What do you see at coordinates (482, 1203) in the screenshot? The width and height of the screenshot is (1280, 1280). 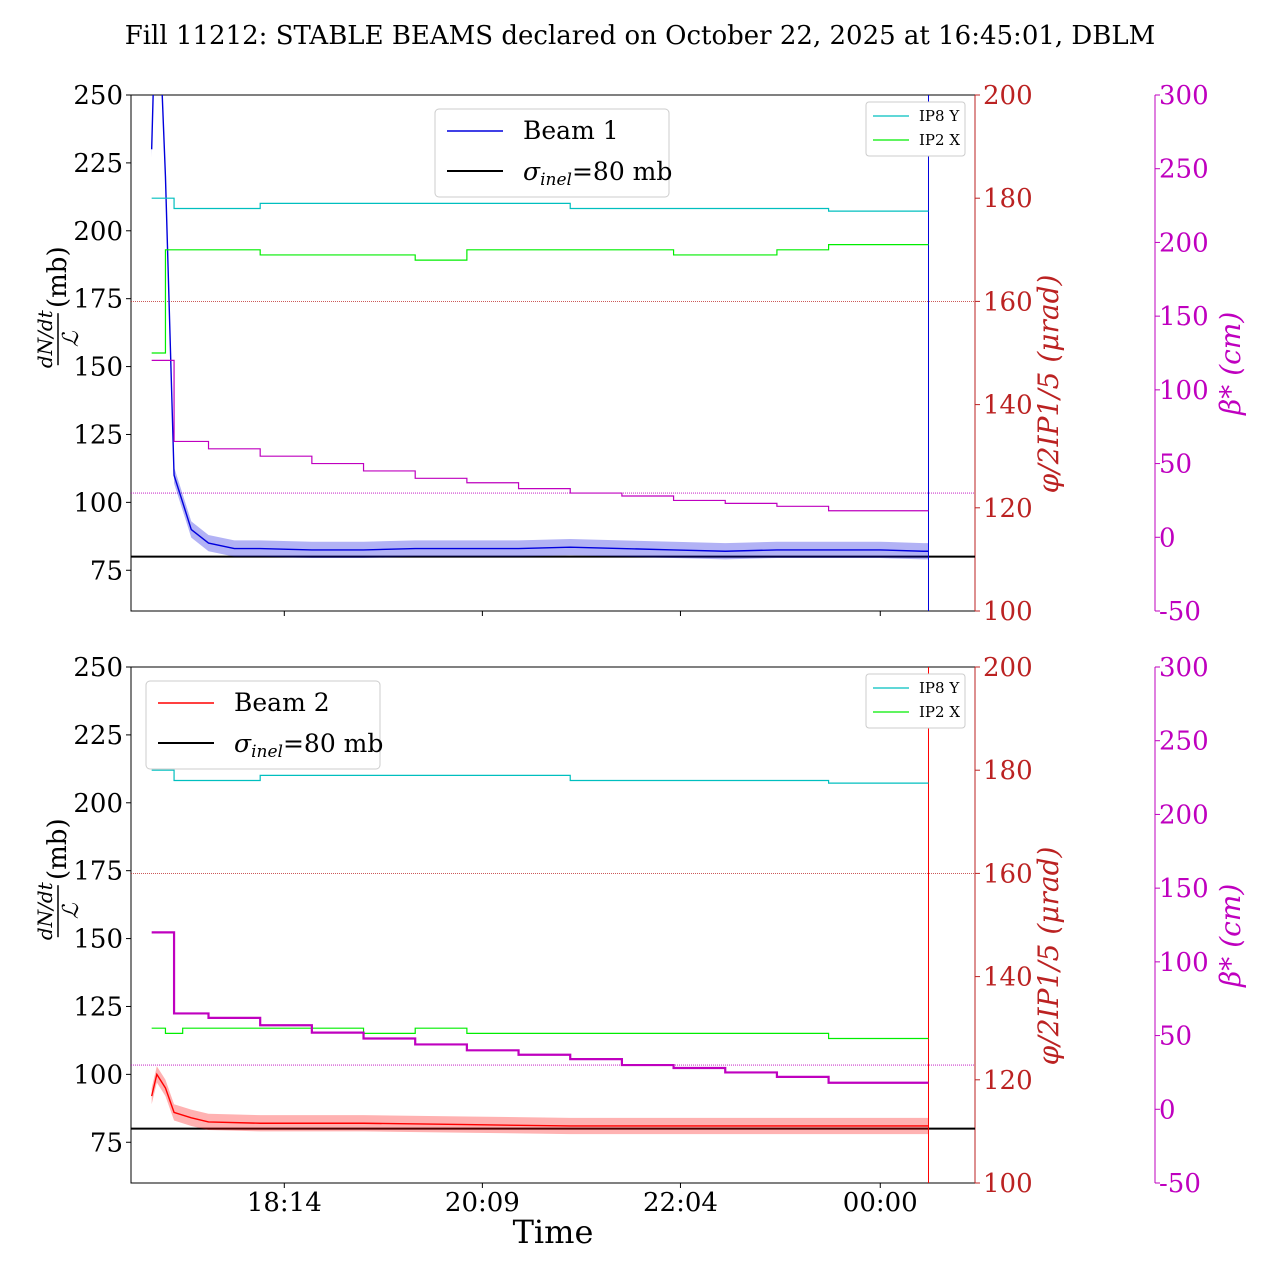 I see `x-axis-tick-label: 20:09` at bounding box center [482, 1203].